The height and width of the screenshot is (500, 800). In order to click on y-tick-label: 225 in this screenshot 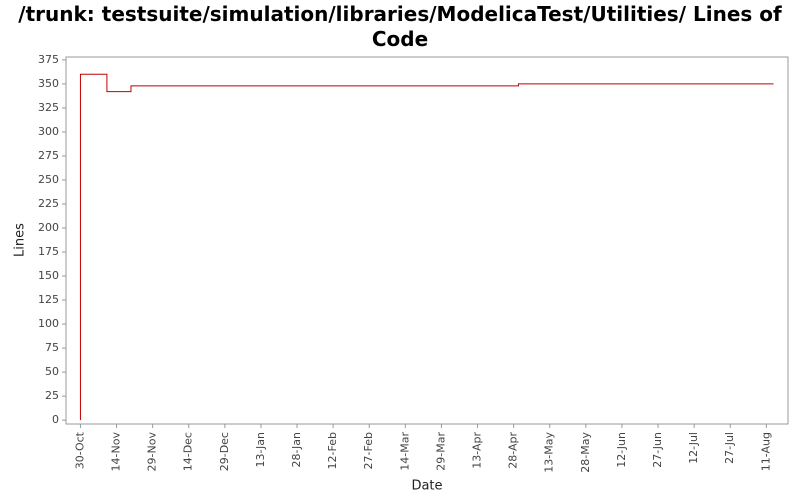, I will do `click(48, 203)`.